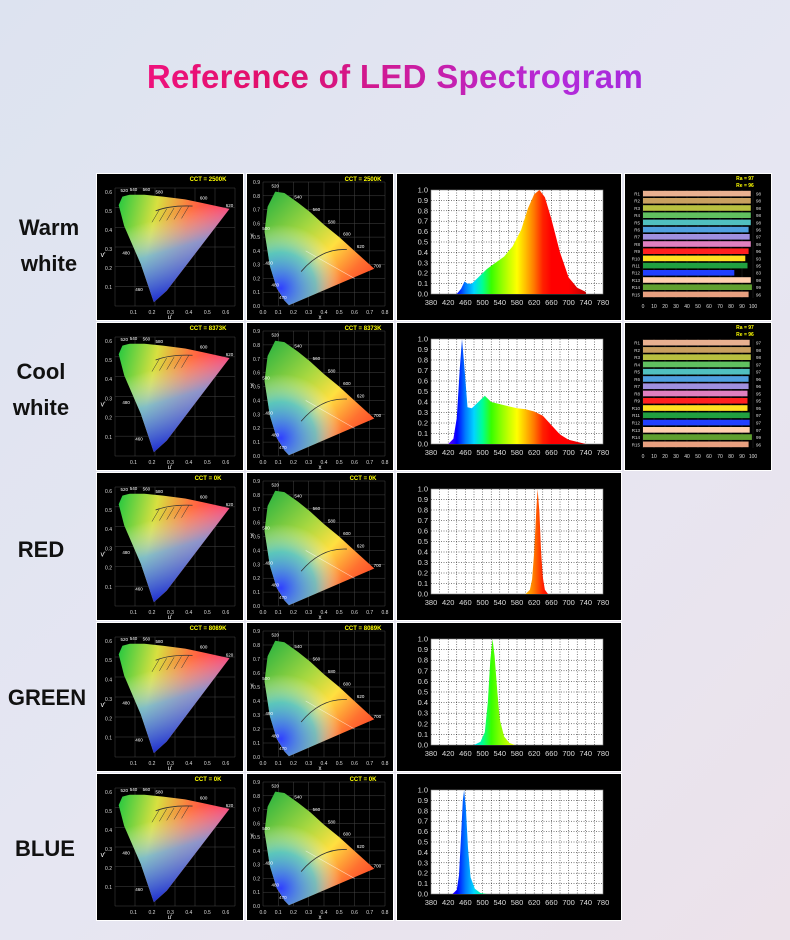  Describe the element at coordinates (698, 307) in the screenshot. I see `tick-label: 50` at that location.